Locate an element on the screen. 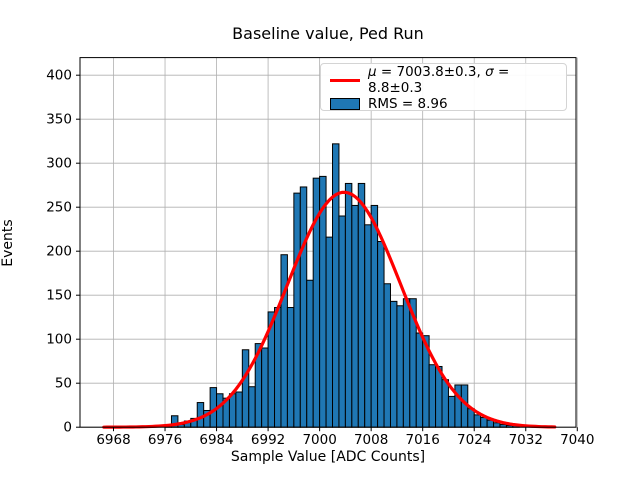 This screenshot has width=640, height=480. y-tick-label: 400 is located at coordinates (59, 76).